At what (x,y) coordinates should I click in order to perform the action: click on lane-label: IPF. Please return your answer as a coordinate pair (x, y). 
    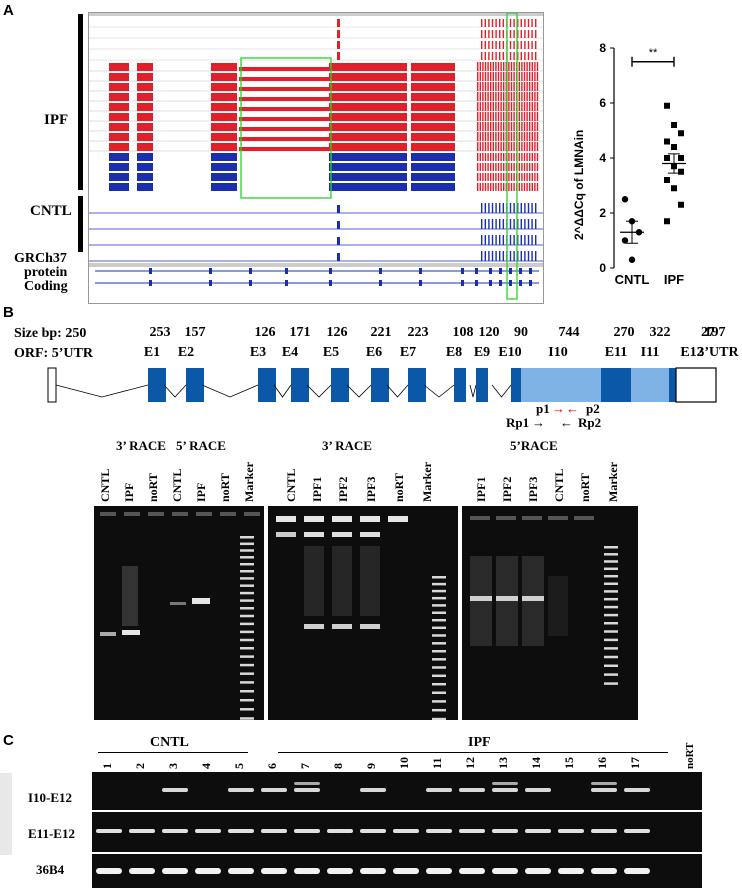
    Looking at the image, I should click on (201, 492).